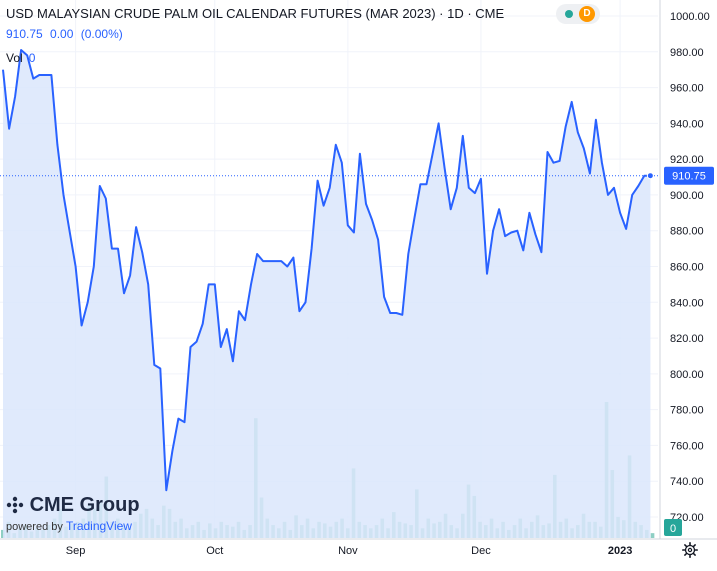  Describe the element at coordinates (34, 527) in the screenshot. I see `powered-by-text: powered by` at that location.